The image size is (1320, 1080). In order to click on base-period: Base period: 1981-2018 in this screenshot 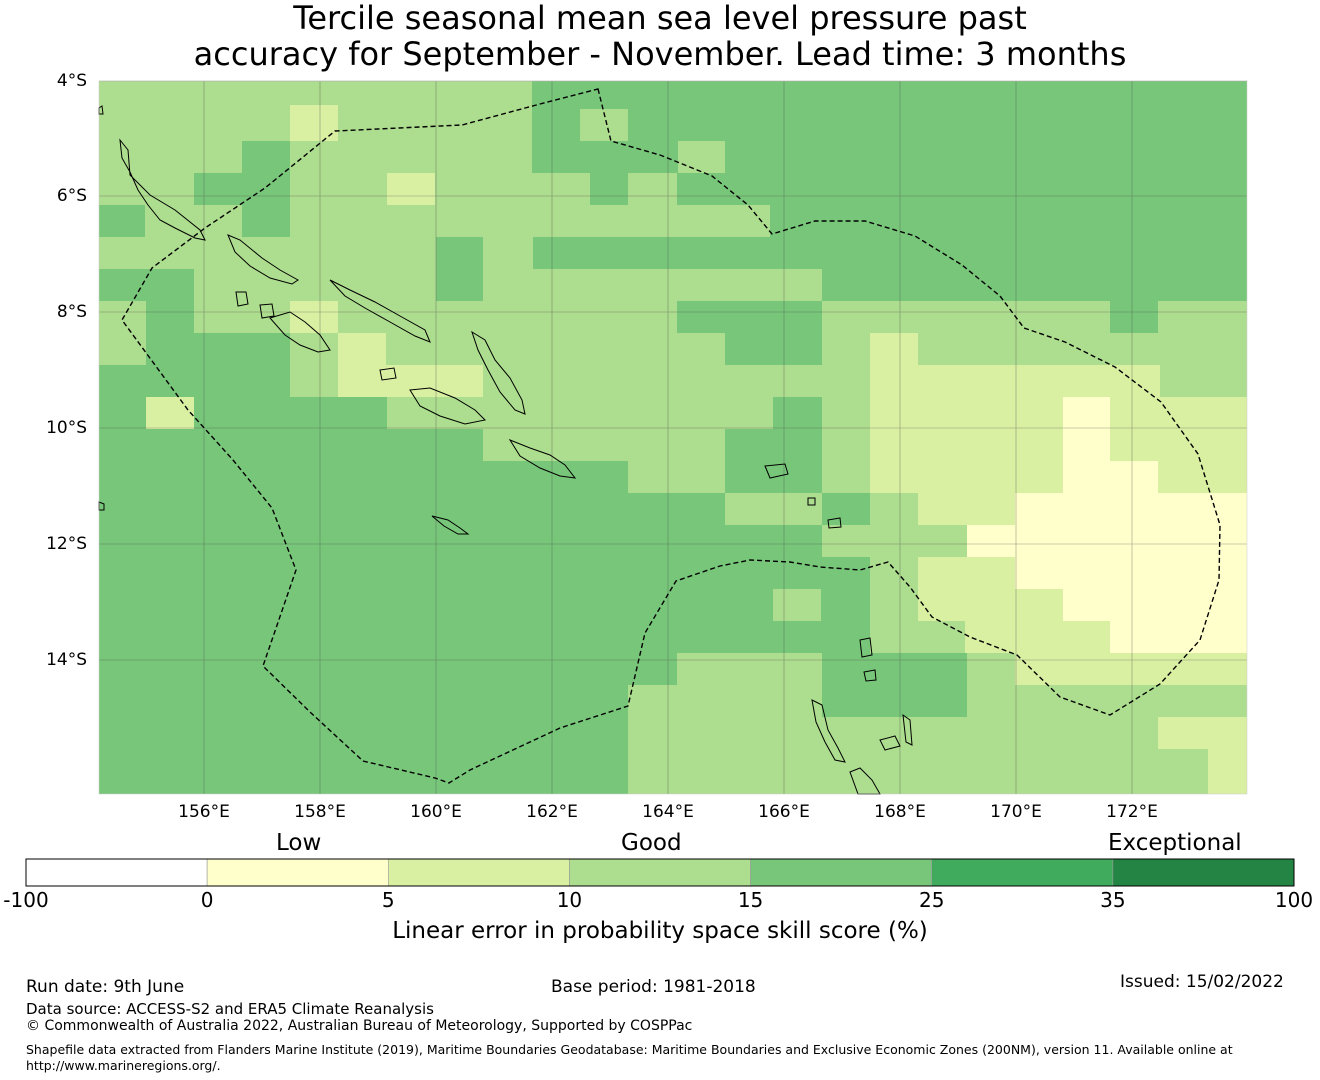, I will do `click(653, 987)`.